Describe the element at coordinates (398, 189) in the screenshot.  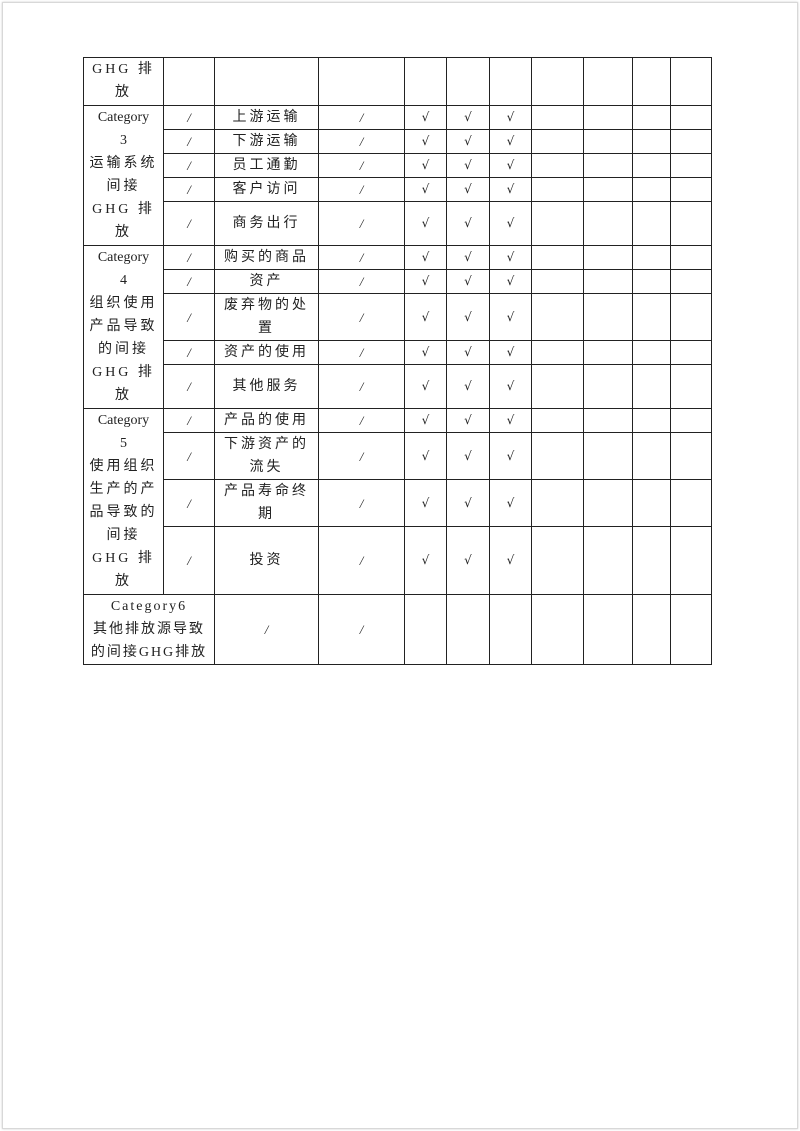
I see `table-row: / 客户访问 / √ √ √` at that location.